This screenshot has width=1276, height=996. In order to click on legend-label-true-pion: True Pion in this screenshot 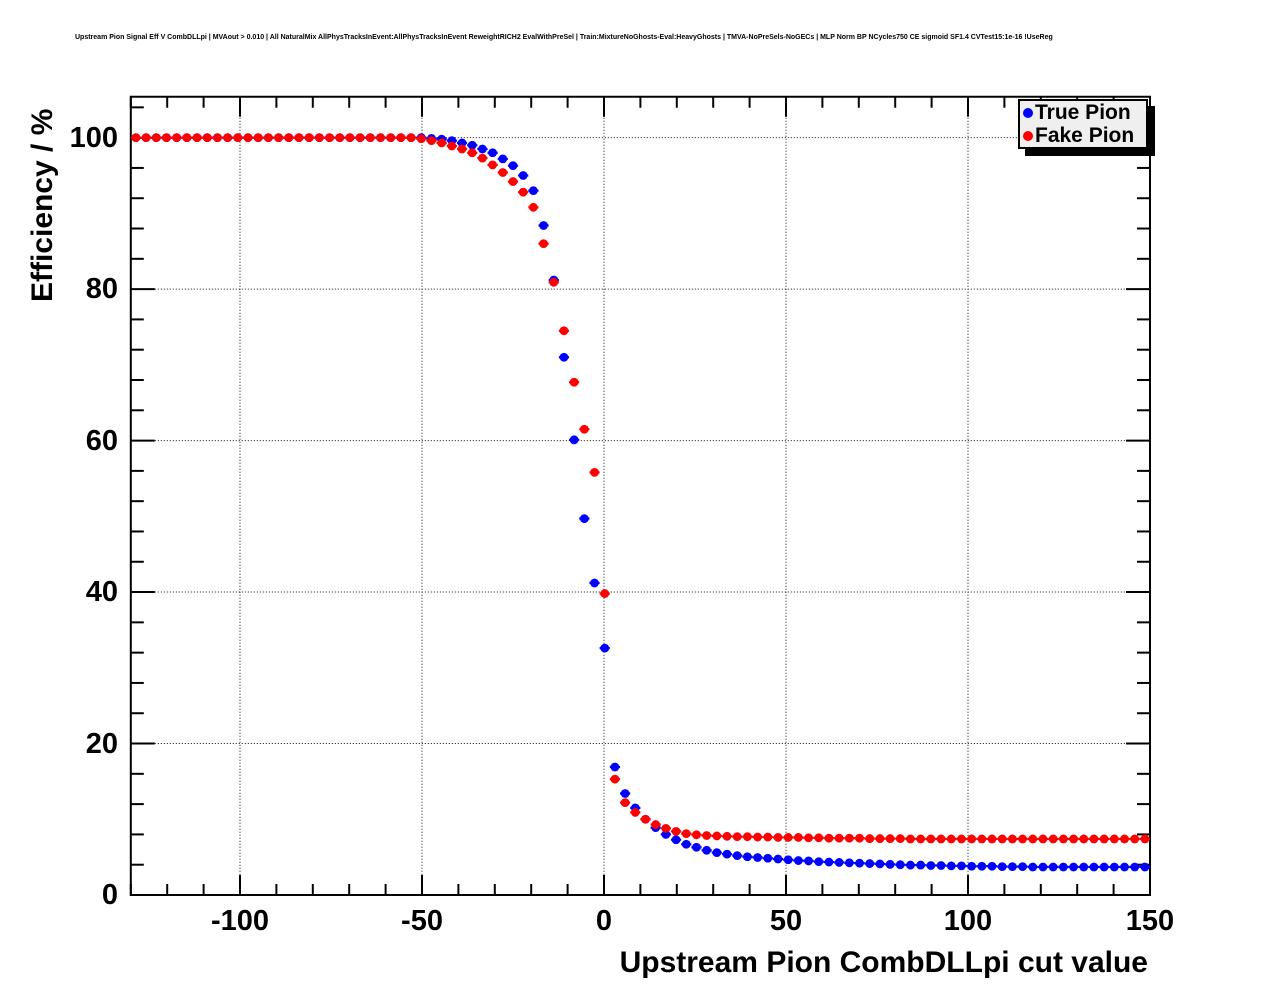, I will do `click(1083, 112)`.